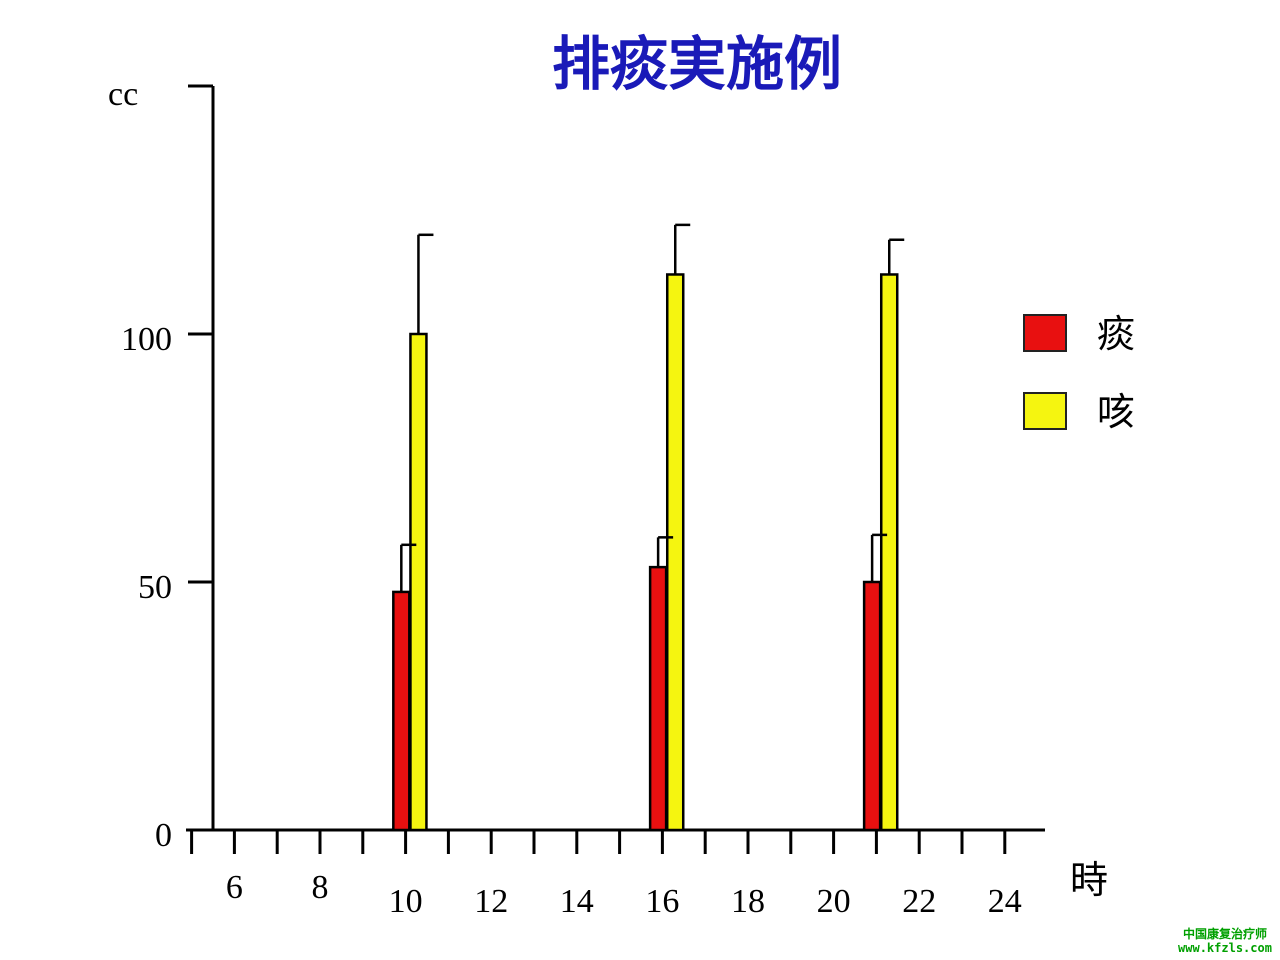 The width and height of the screenshot is (1280, 960). I want to click on x-tick-label: 22, so click(919, 901).